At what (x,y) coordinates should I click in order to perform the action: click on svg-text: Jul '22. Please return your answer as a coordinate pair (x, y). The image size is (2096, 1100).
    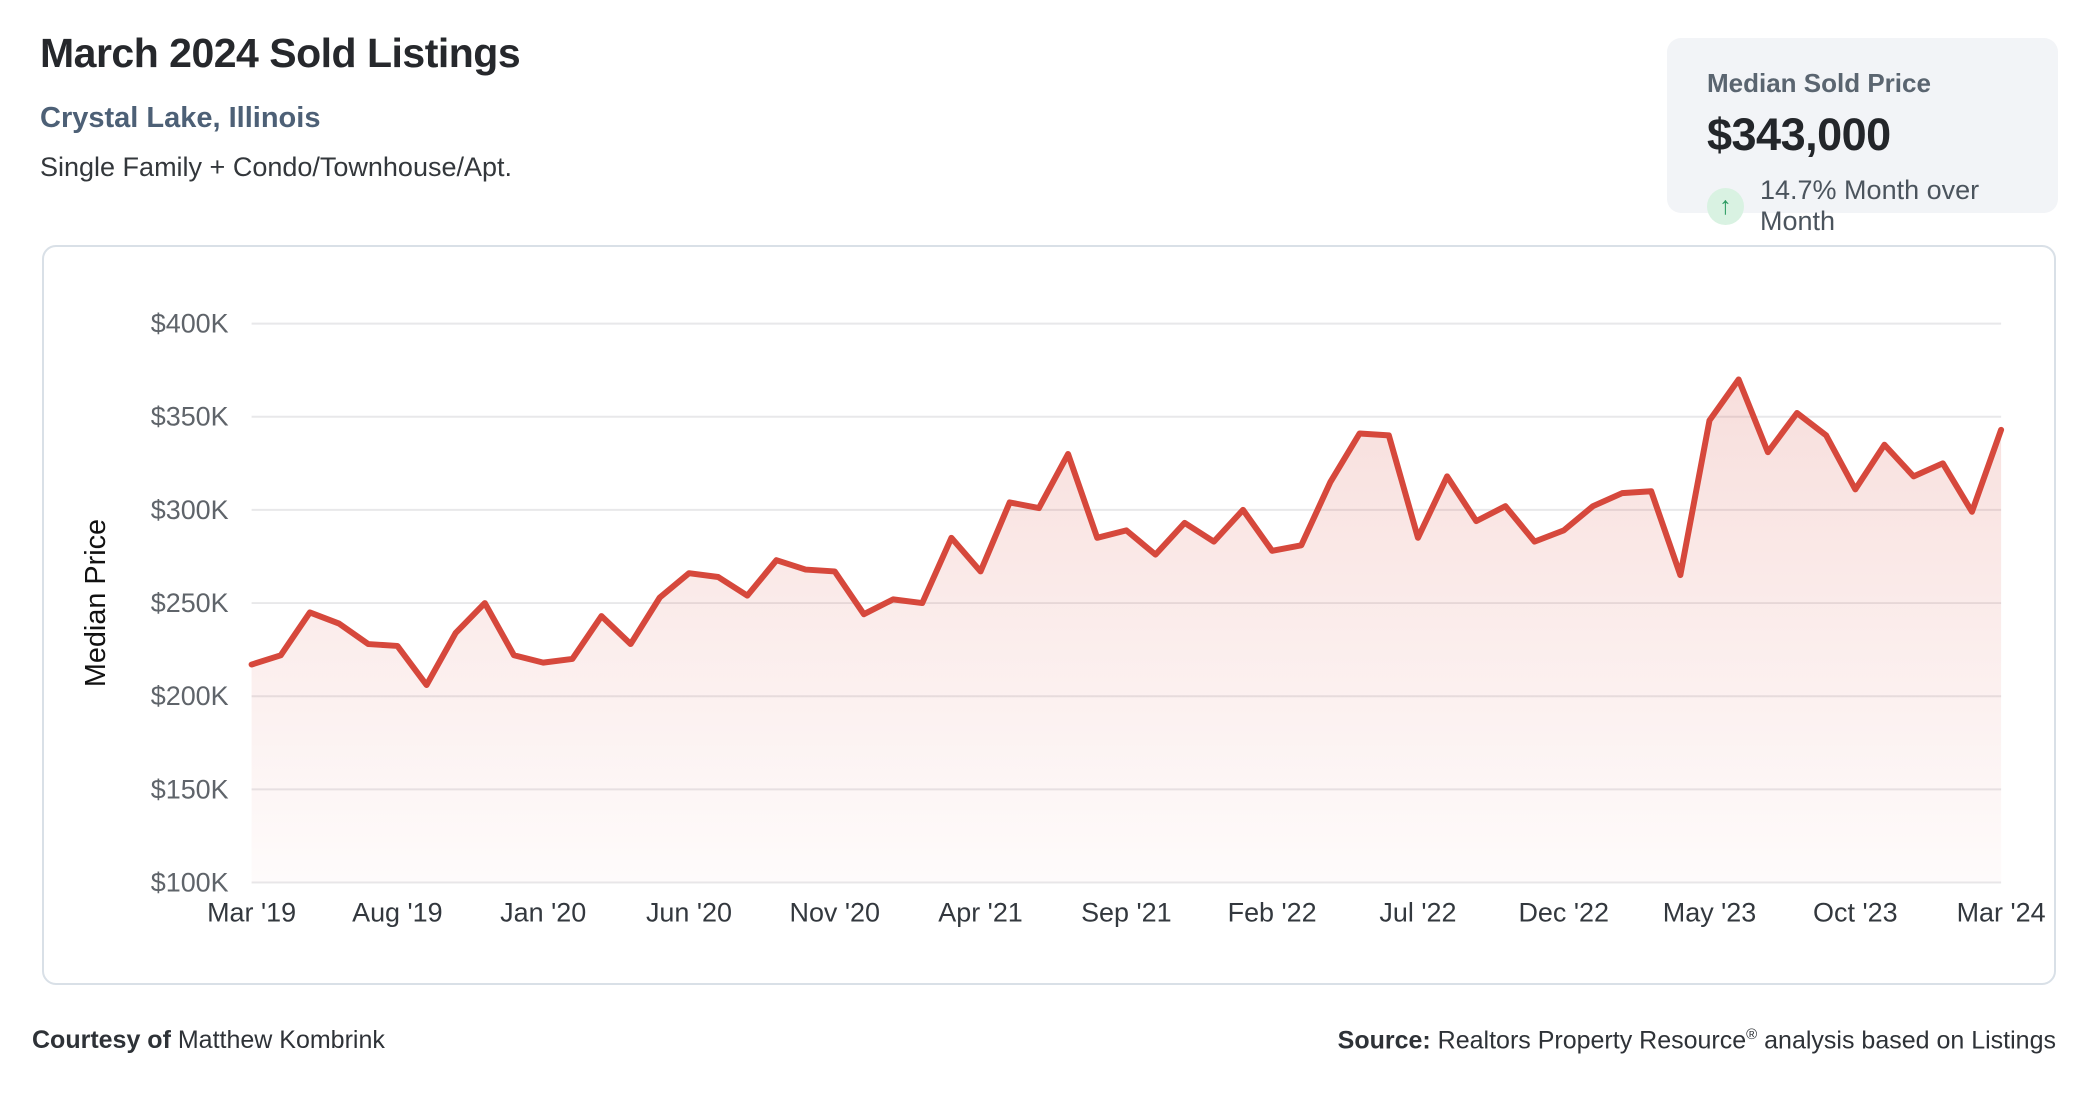
    Looking at the image, I should click on (1417, 912).